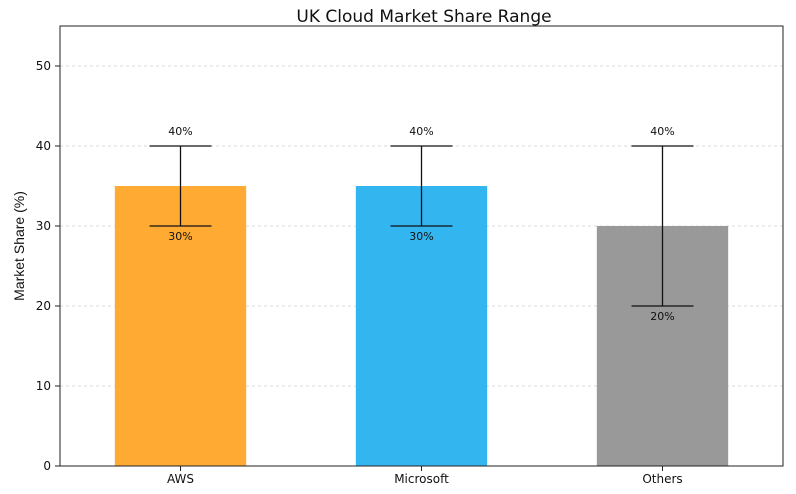  Describe the element at coordinates (421, 479) in the screenshot. I see `x-tick-label: Microsoft` at that location.